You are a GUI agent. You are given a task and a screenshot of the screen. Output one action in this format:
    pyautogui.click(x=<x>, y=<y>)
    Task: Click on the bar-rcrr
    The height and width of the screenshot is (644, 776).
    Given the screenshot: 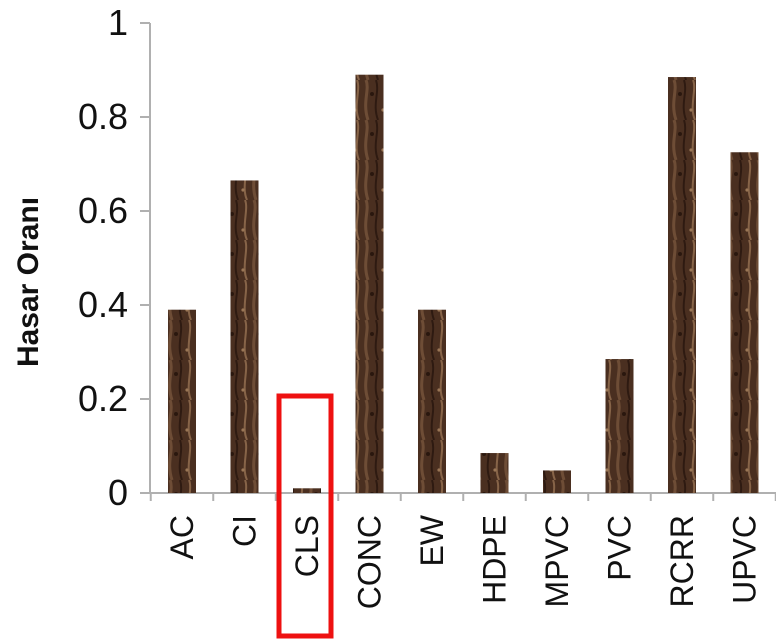 What is the action you would take?
    pyautogui.click(x=682, y=285)
    